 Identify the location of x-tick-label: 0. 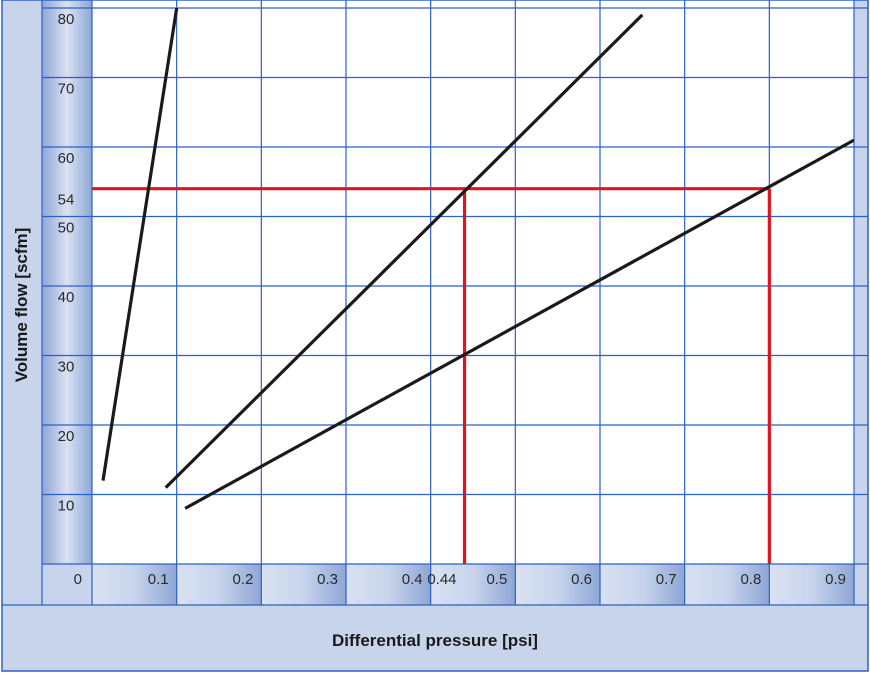
(78, 579).